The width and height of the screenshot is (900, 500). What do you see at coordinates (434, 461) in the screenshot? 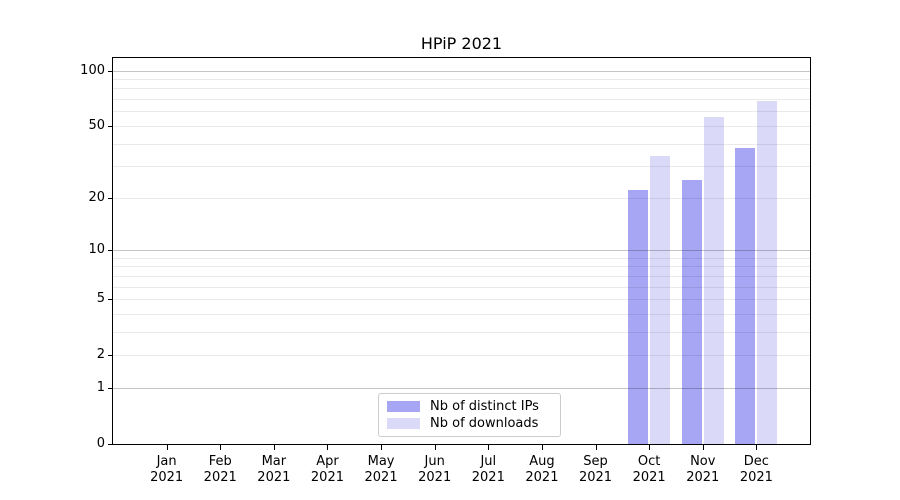
I see `x-tick-month: Jun` at bounding box center [434, 461].